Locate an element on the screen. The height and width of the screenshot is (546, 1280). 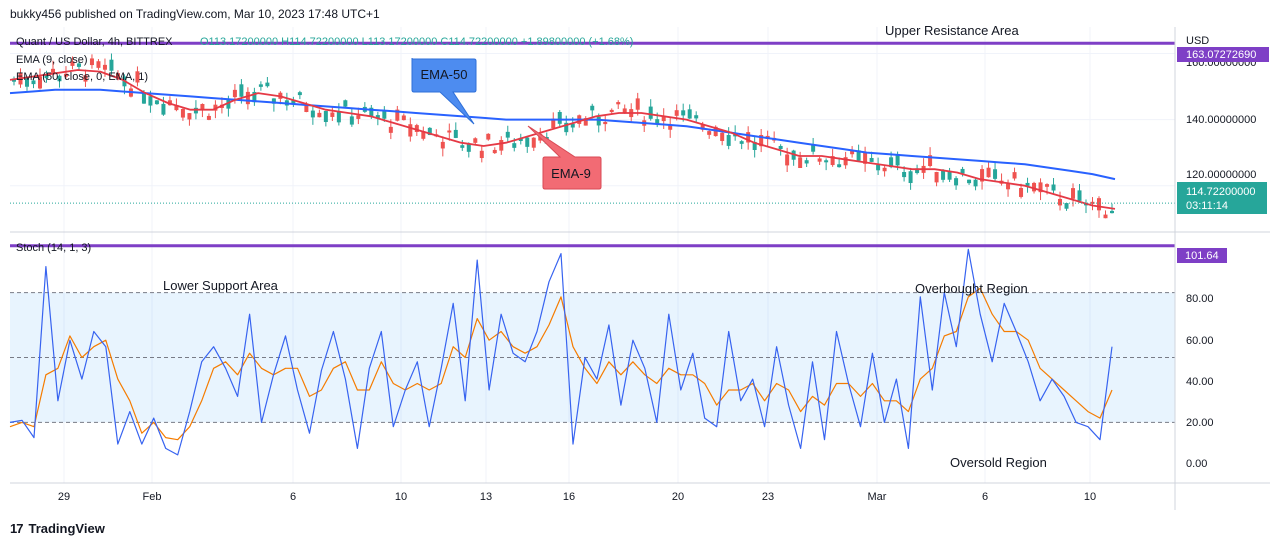
tradingview-logo-icon: 17 is located at coordinates (17, 528).